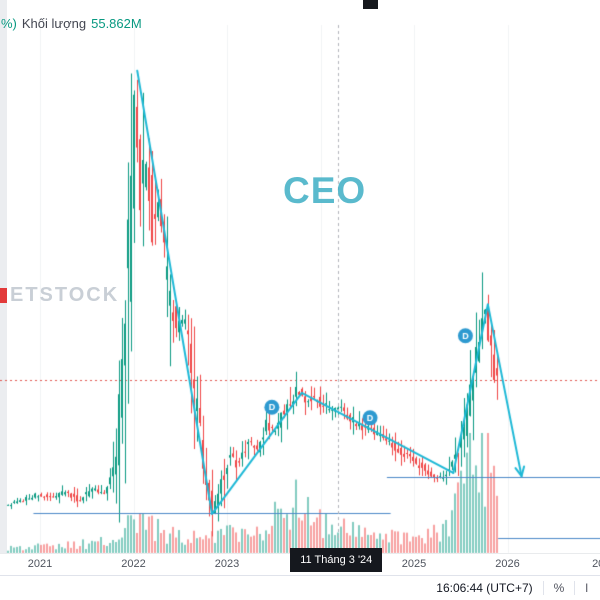  I want to click on volume-label: Khối lượng, so click(54, 23).